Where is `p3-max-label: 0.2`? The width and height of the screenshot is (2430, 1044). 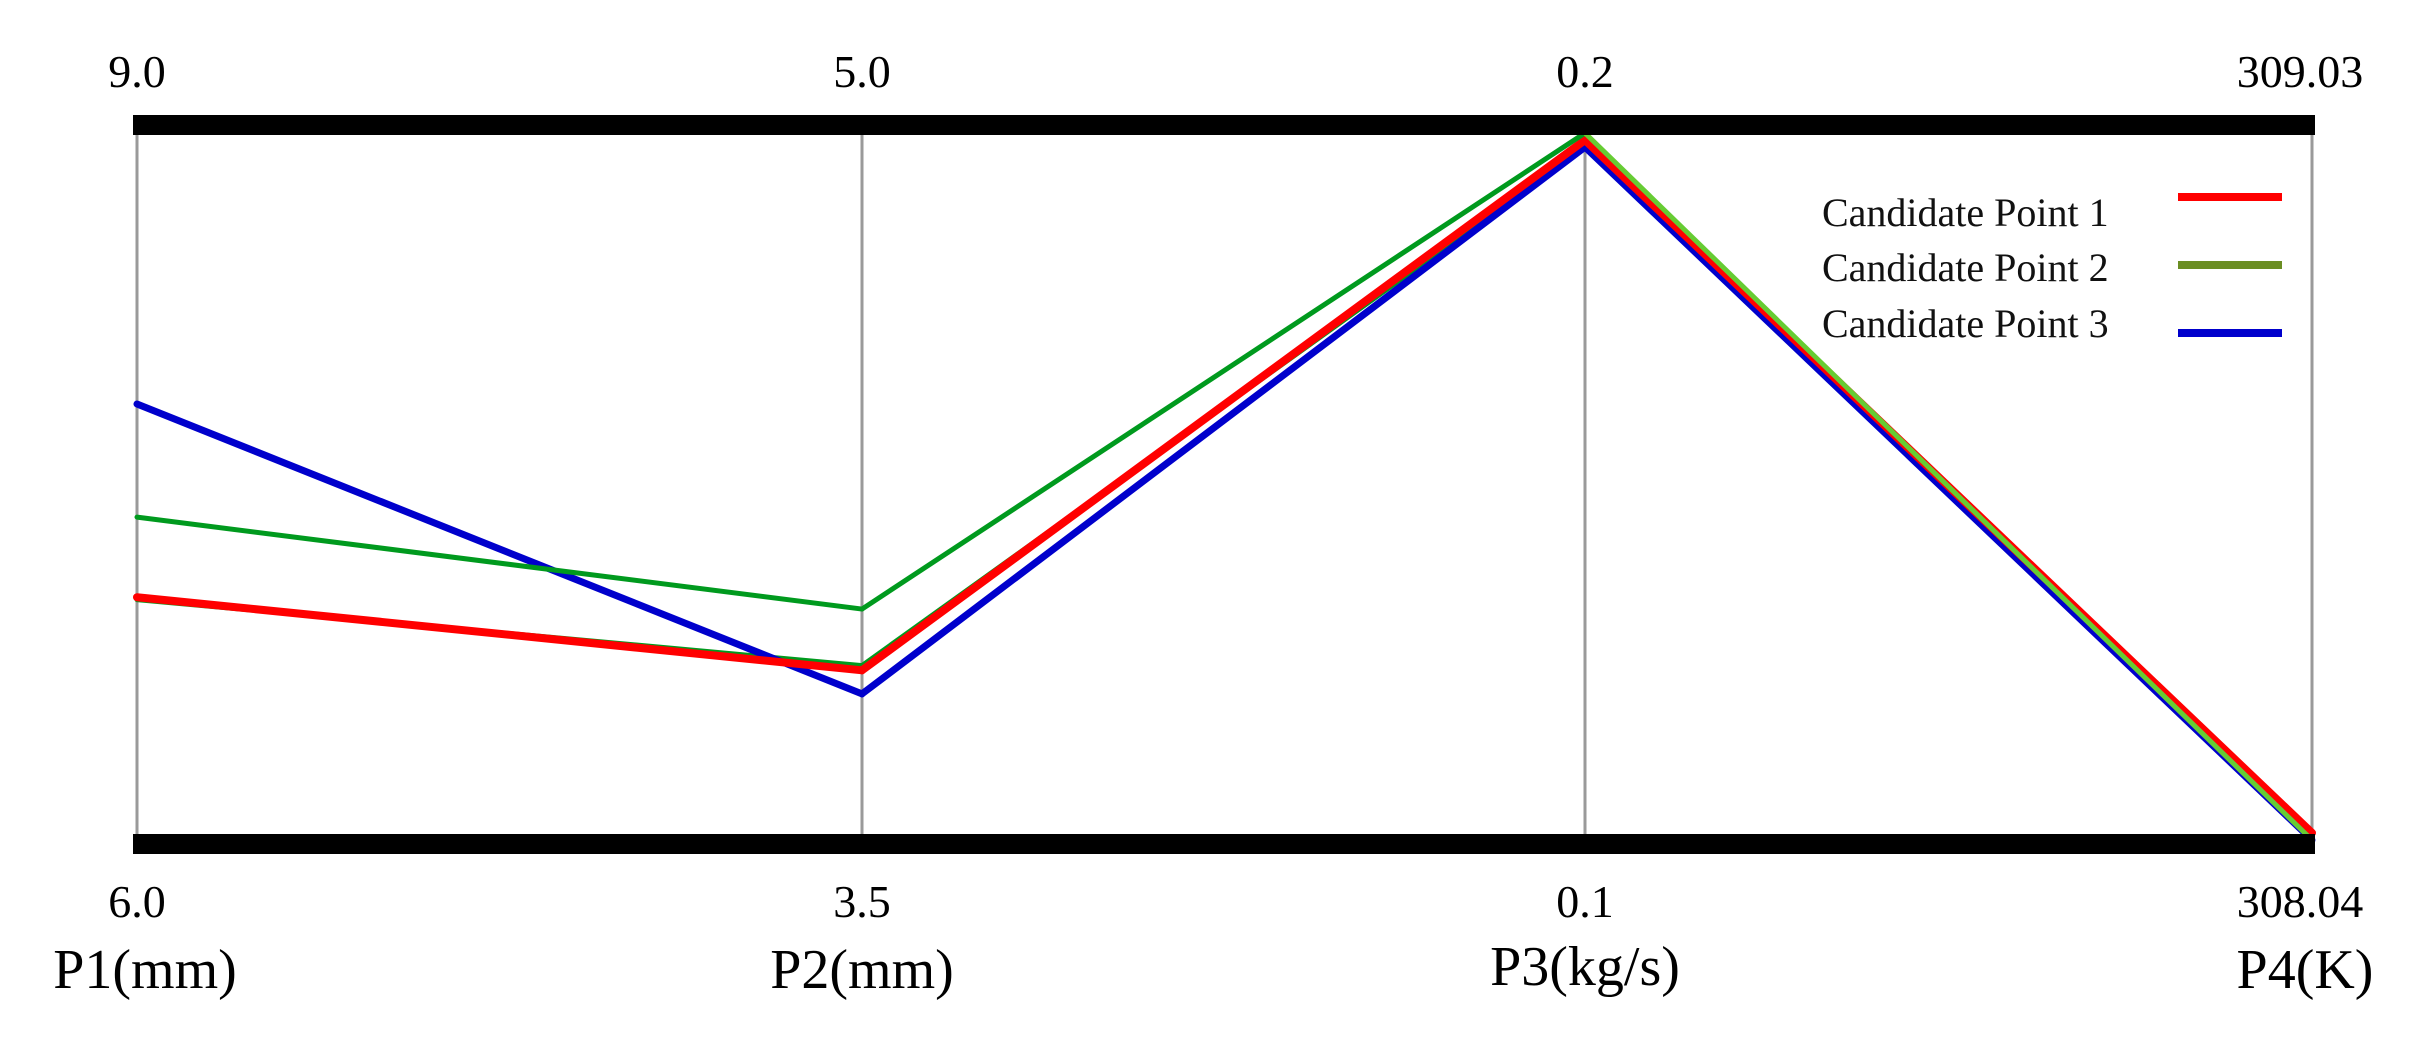
p3-max-label: 0.2 is located at coordinates (1585, 71).